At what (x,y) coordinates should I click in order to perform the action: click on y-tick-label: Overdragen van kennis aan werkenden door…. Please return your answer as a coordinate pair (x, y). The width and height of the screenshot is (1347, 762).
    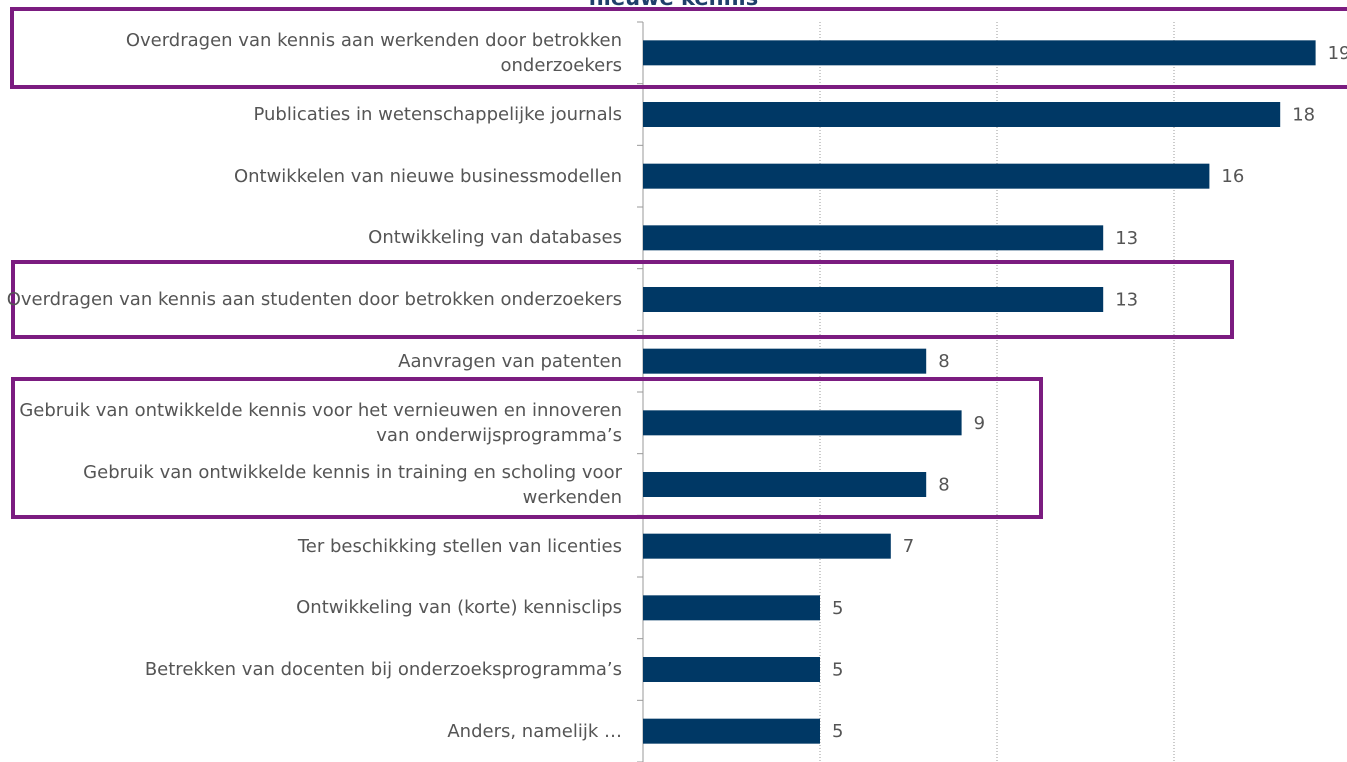
    Looking at the image, I should click on (373, 52).